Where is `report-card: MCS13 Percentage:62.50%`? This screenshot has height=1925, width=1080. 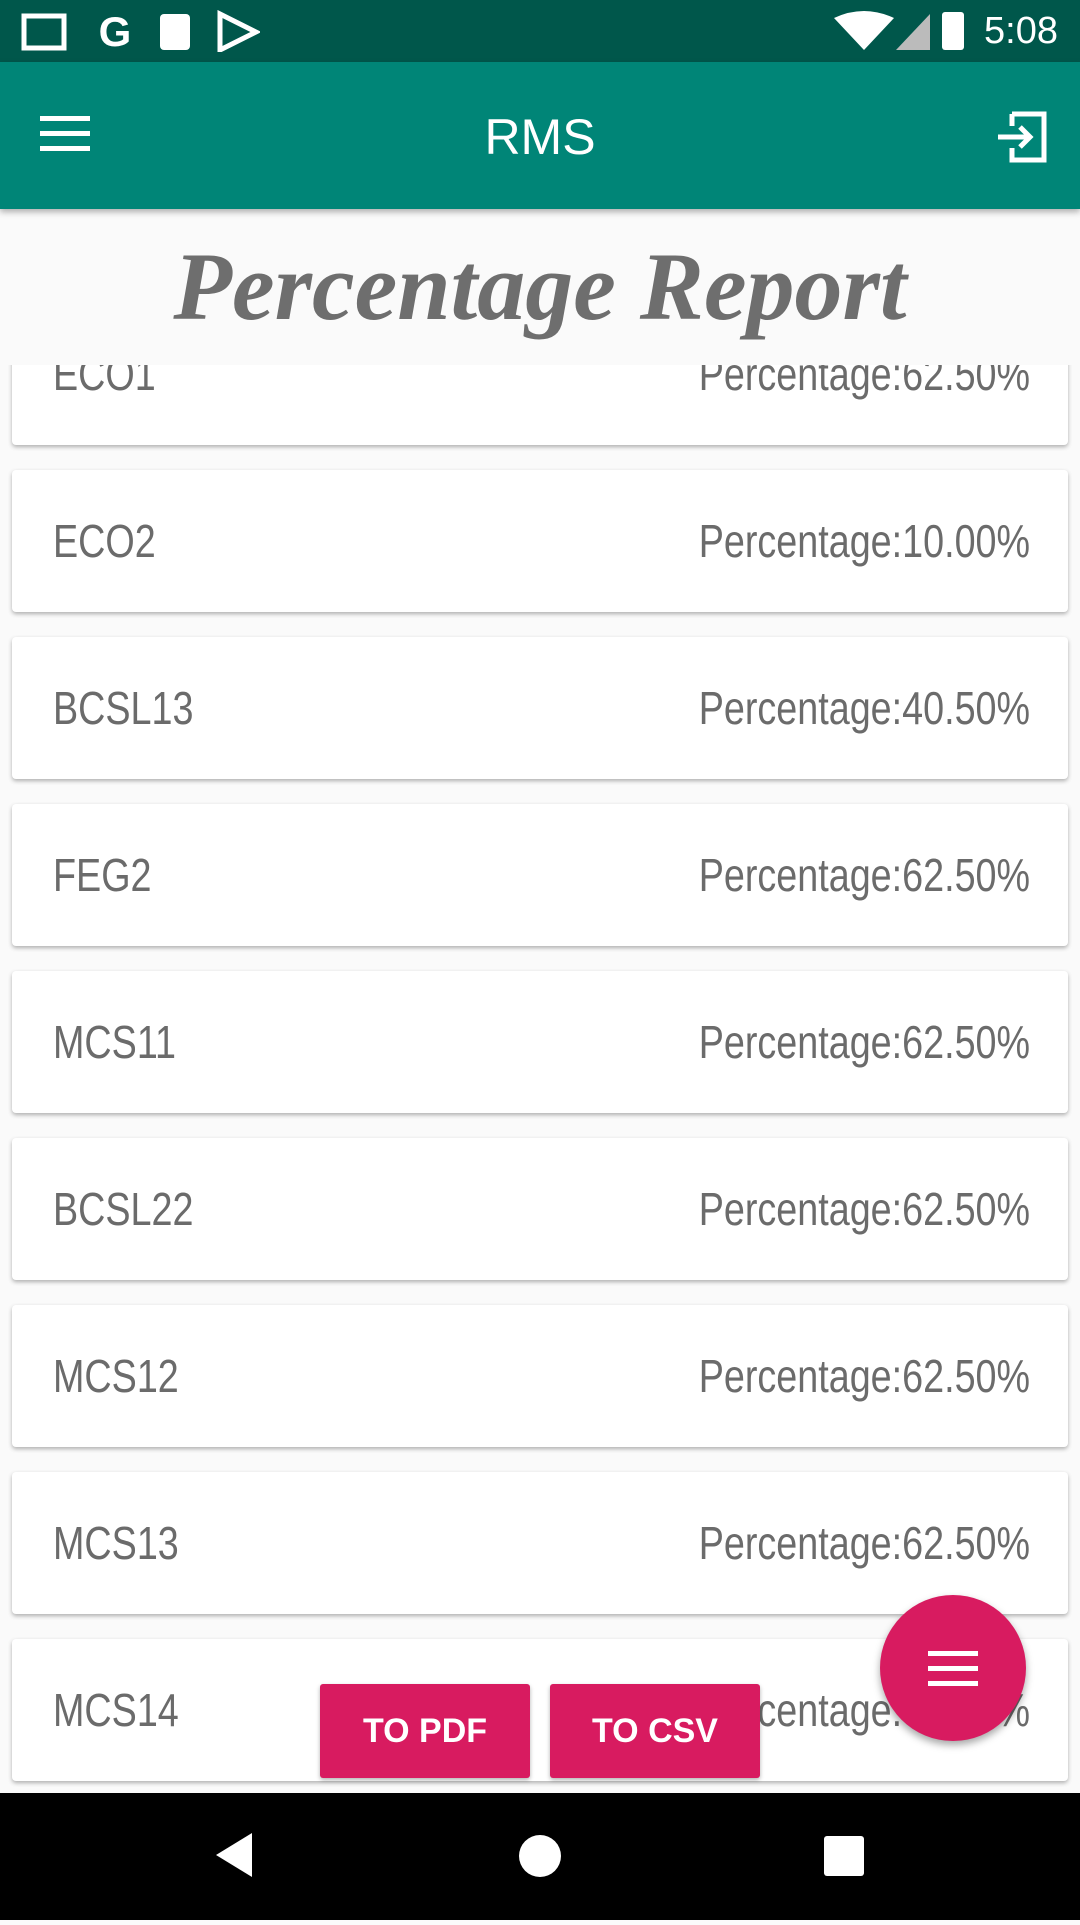 report-card: MCS13 Percentage:62.50% is located at coordinates (540, 1543).